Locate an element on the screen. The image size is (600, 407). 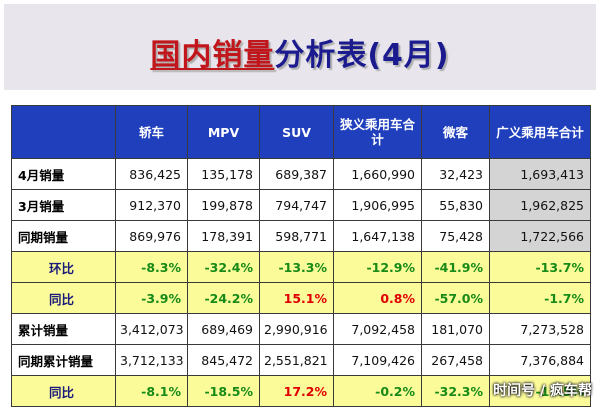
table-cell: -57.0% is located at coordinates (455, 298).